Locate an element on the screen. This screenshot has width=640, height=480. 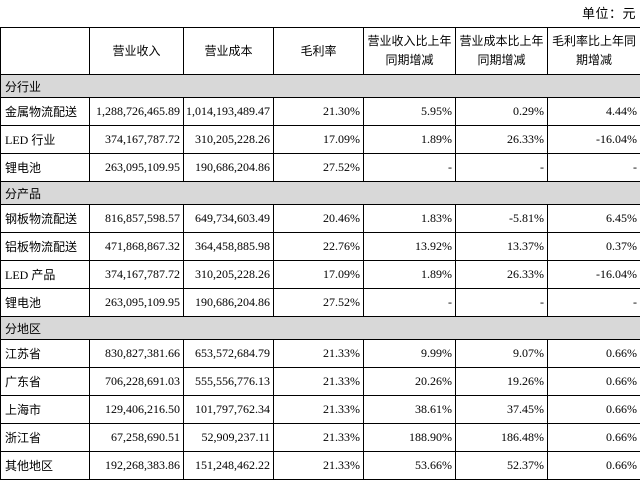
cell-value: 151,248,462.22 is located at coordinates (229, 466).